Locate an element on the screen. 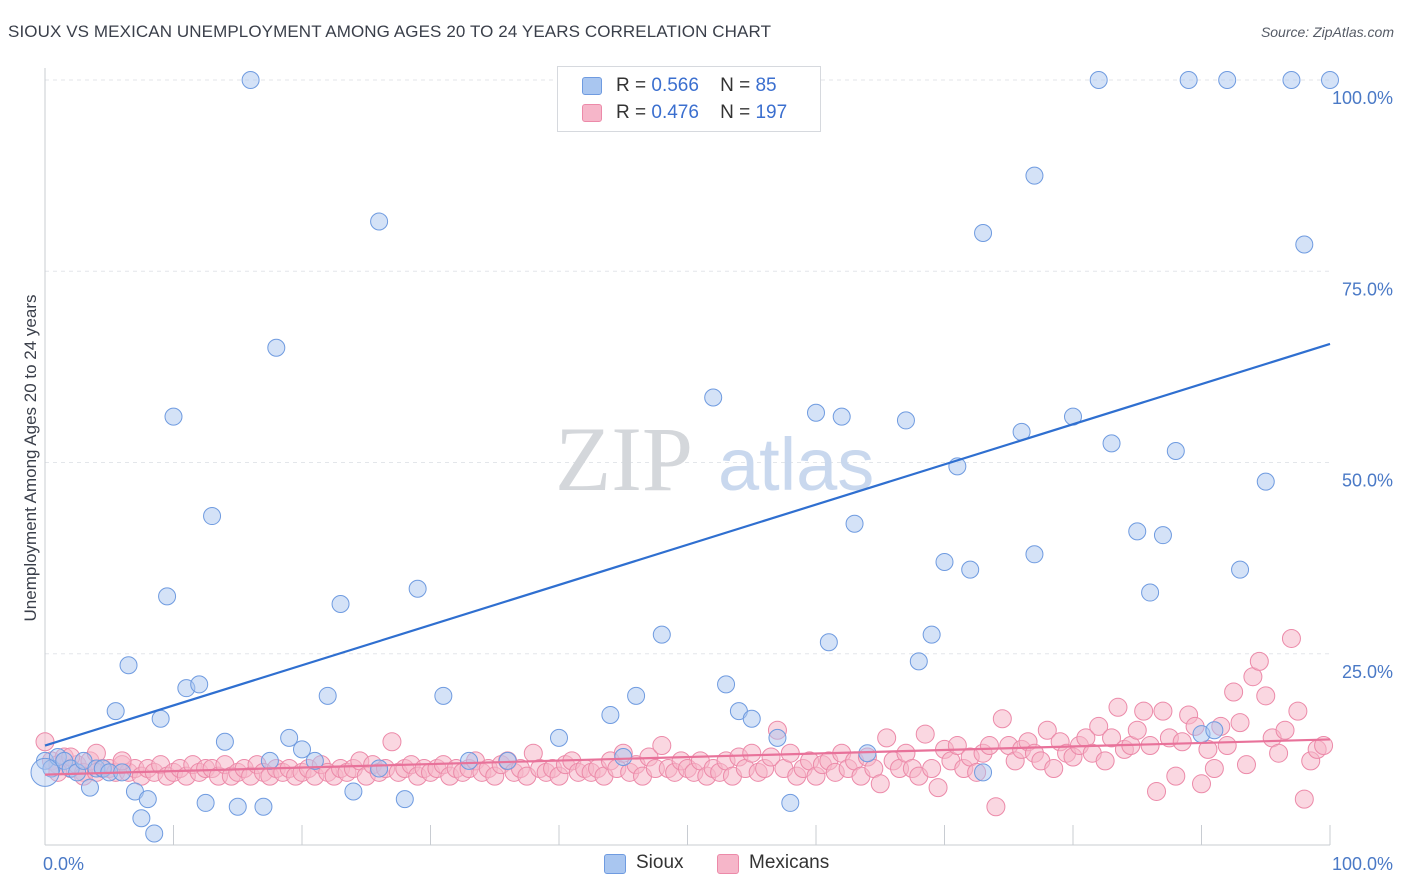 This screenshot has width=1406, height=892. sioux-legend-label: Sioux is located at coordinates (660, 862).